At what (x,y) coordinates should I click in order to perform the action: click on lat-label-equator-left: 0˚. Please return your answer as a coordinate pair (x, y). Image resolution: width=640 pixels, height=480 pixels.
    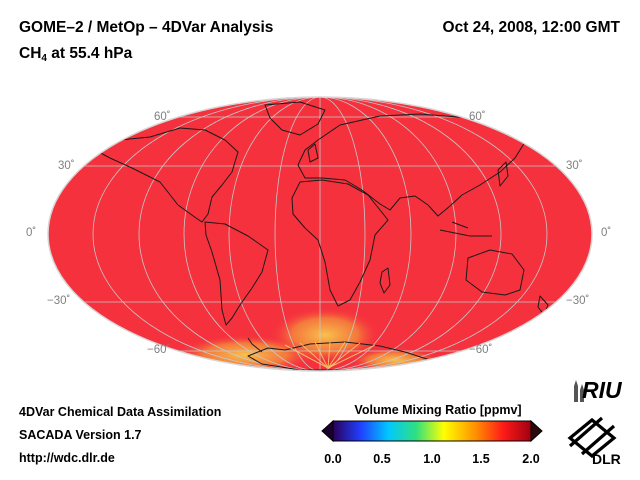
    Looking at the image, I should click on (31, 233).